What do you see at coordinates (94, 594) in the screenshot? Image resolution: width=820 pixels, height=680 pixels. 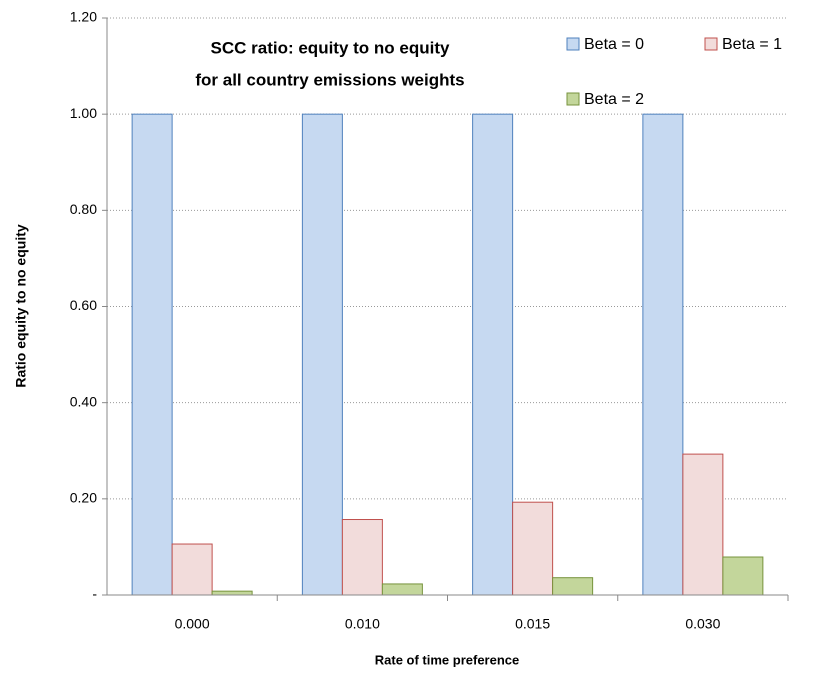 I see `y-tick-label: -` at bounding box center [94, 594].